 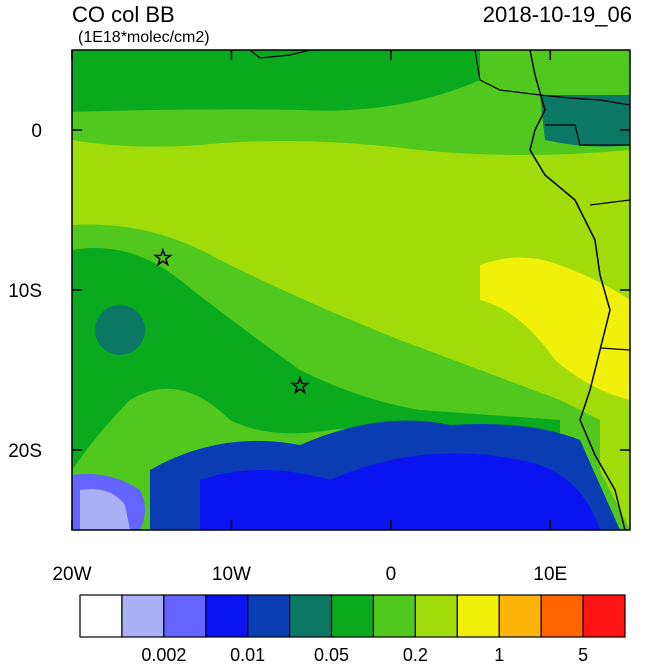 I want to click on colorbar-label: 0.002, so click(x=163, y=655).